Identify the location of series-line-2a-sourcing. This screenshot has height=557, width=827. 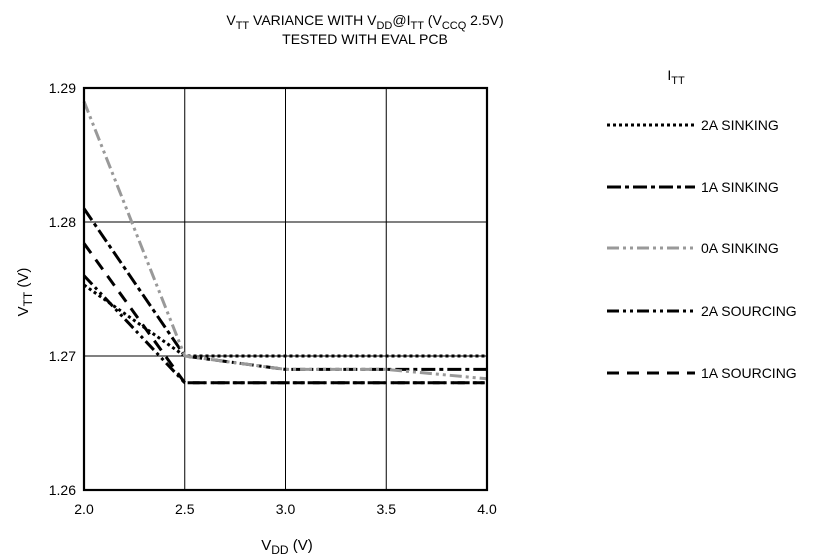
(284, 329).